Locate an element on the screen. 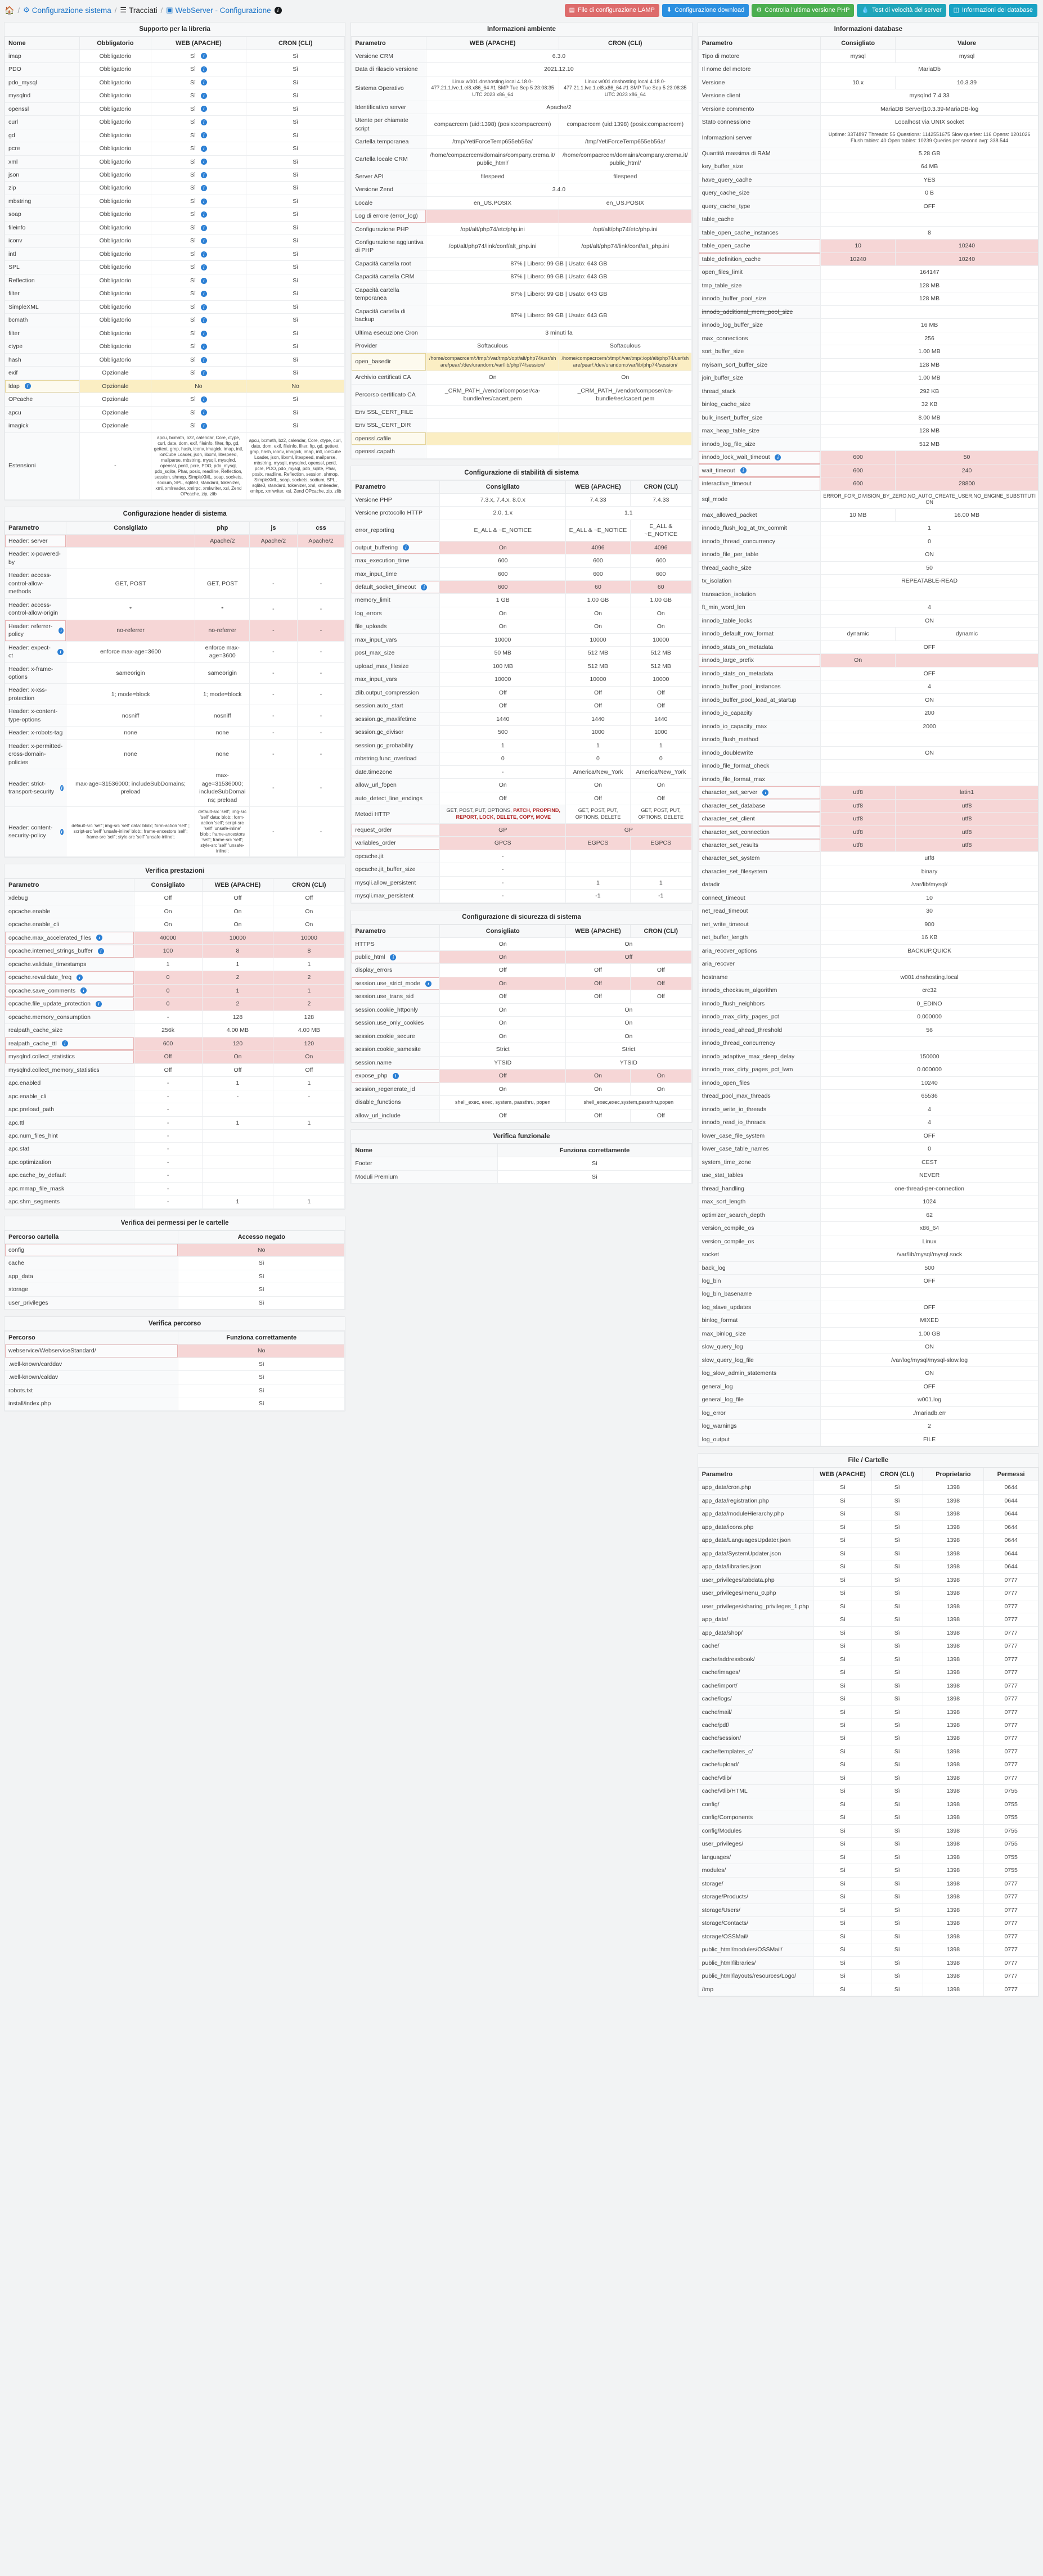 This screenshot has height=2576, width=1043. table-row: cache/session/Sì Sì 1398 0777 is located at coordinates (868, 1738).